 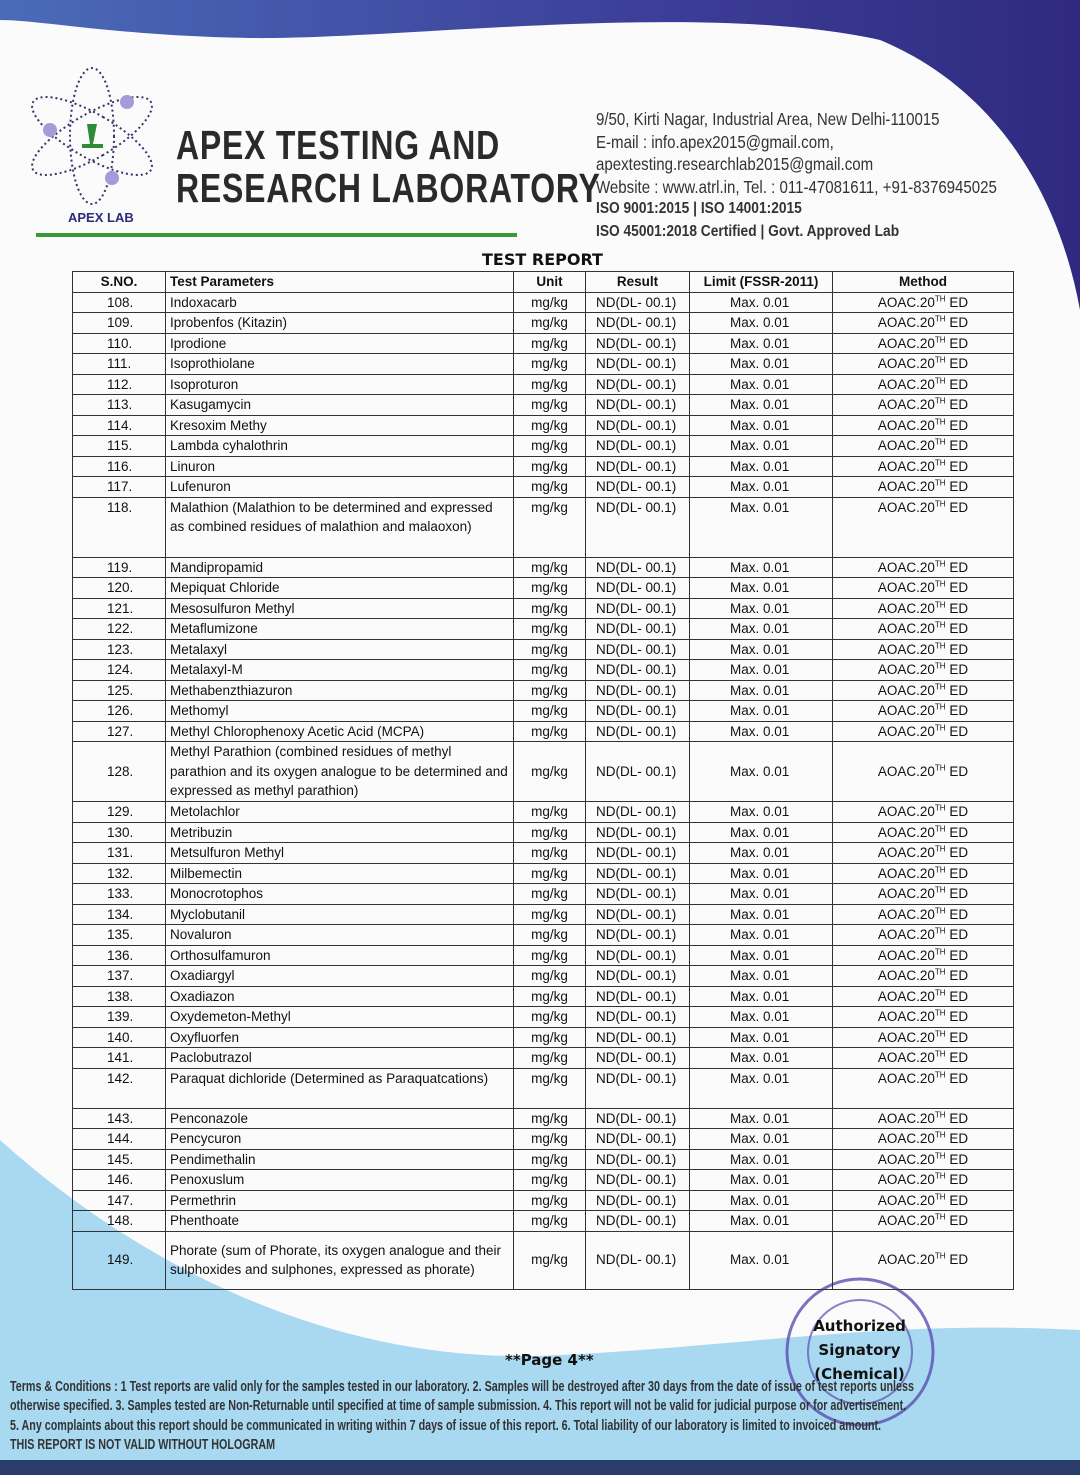 What do you see at coordinates (339, 832) in the screenshot?
I see `cell-parameter: Metribuzin` at bounding box center [339, 832].